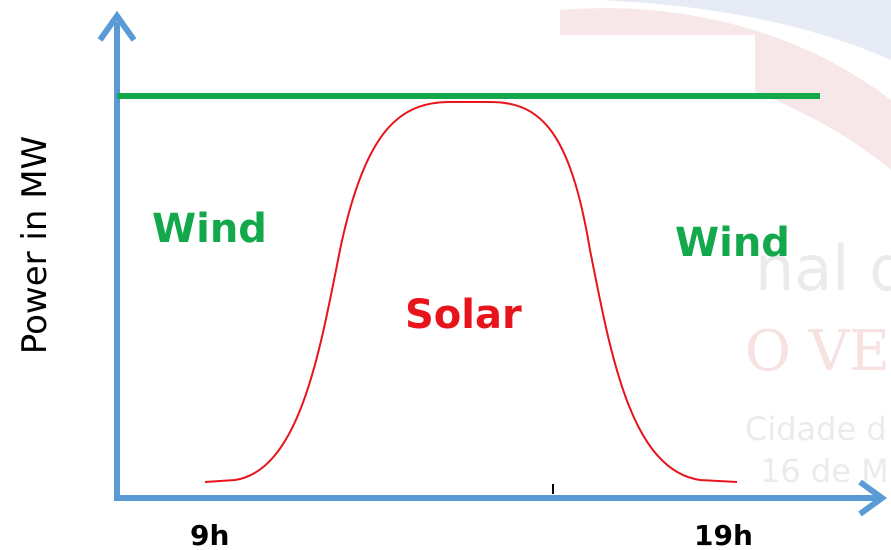 The width and height of the screenshot is (891, 550). I want to click on x-label: 19h, so click(723, 534).